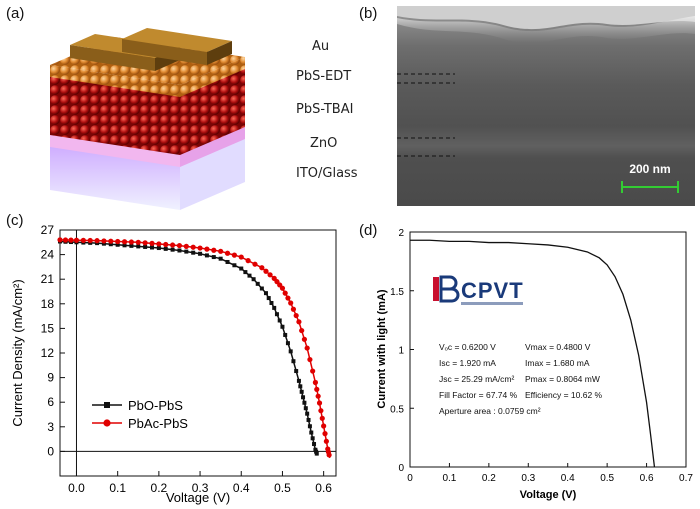  What do you see at coordinates (325, 109) in the screenshot?
I see `layer-label-pbs-tbai: PbS-TBAI` at bounding box center [325, 109].